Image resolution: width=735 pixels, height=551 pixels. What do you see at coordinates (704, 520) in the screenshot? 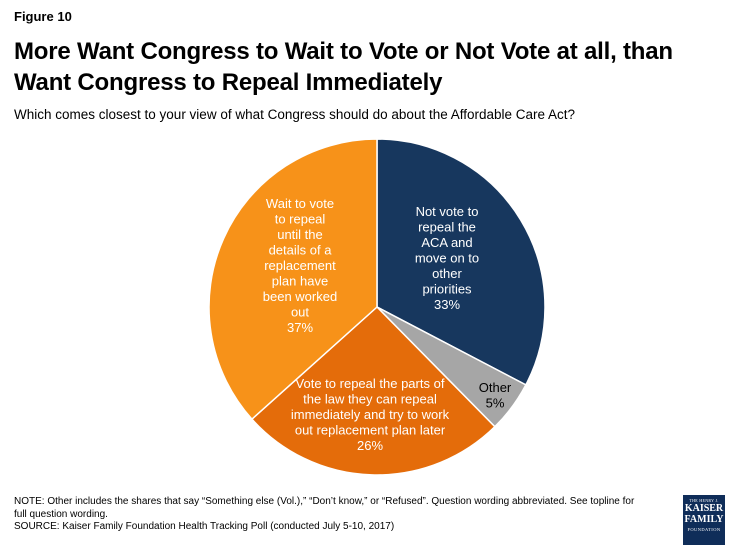
I see `kff-logo: THE HENRY J. KAISER FAMILY FOUNDATION` at bounding box center [704, 520].